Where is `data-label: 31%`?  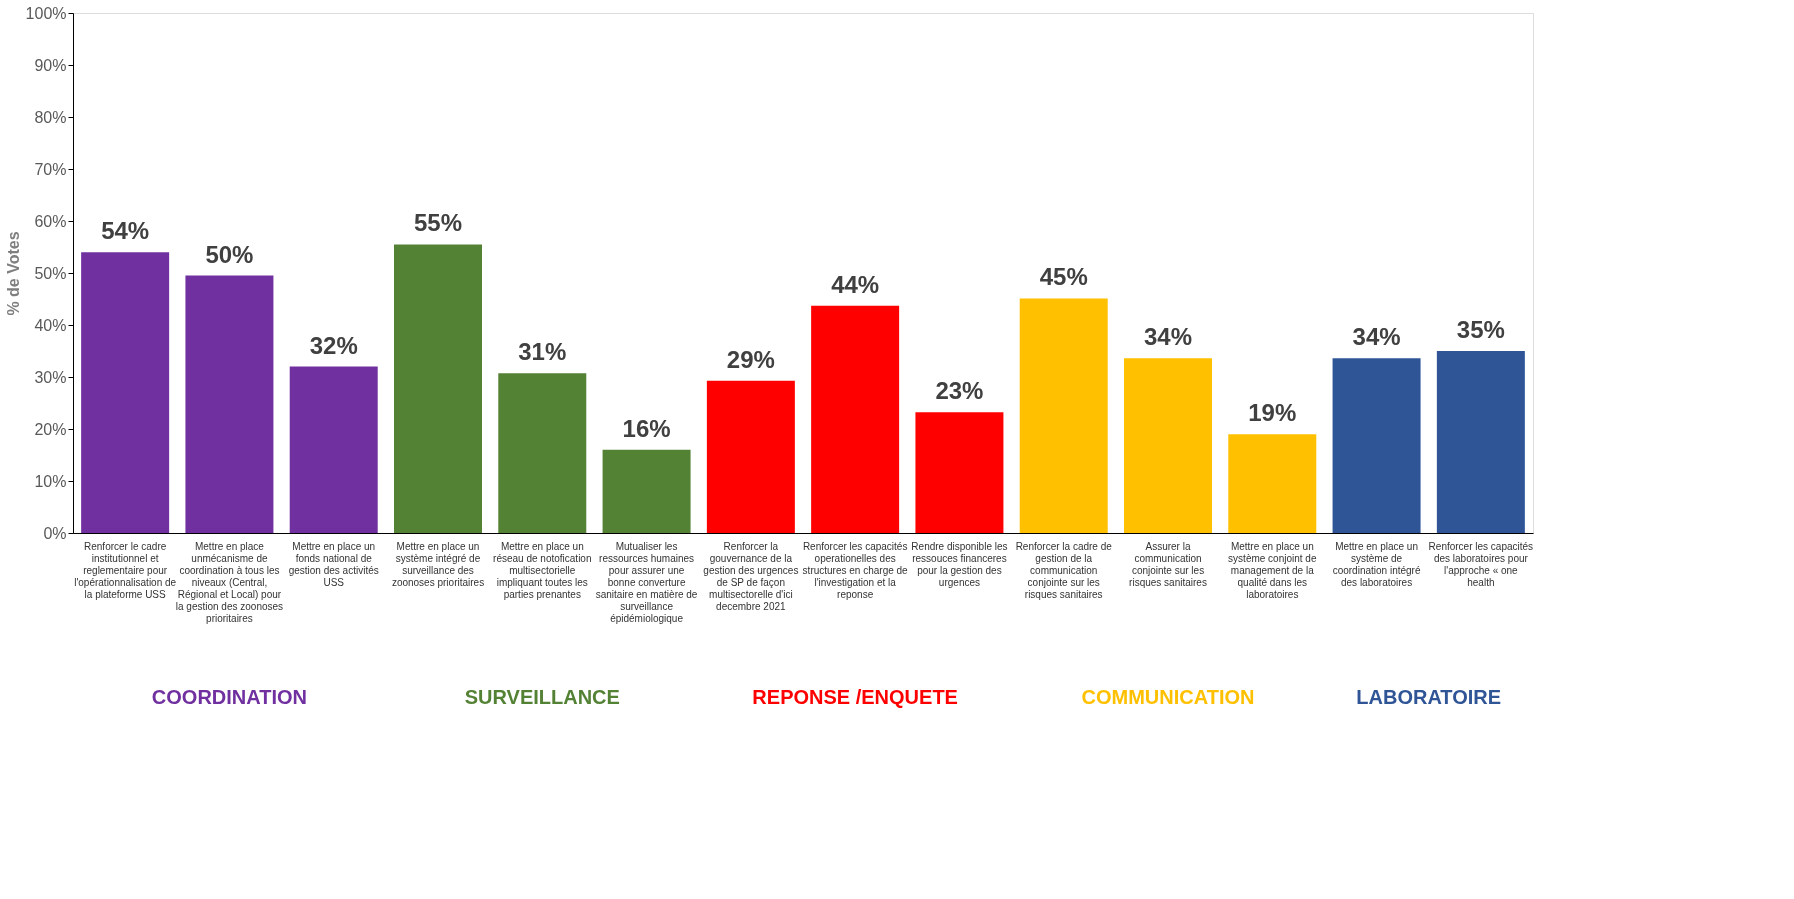
data-label: 31% is located at coordinates (542, 352).